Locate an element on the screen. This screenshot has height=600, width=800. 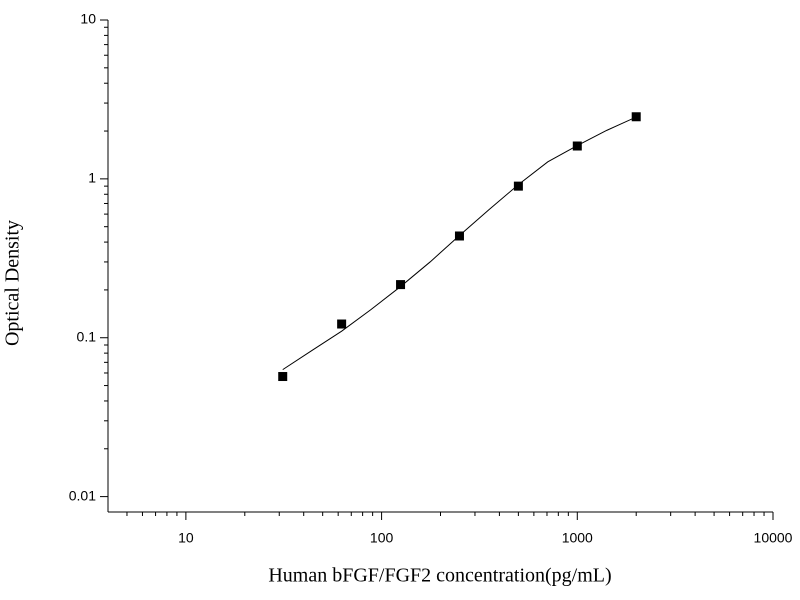
x-axis-title: Human bFGF/FGF2 concentration(pg/mL) is located at coordinates (439, 576).